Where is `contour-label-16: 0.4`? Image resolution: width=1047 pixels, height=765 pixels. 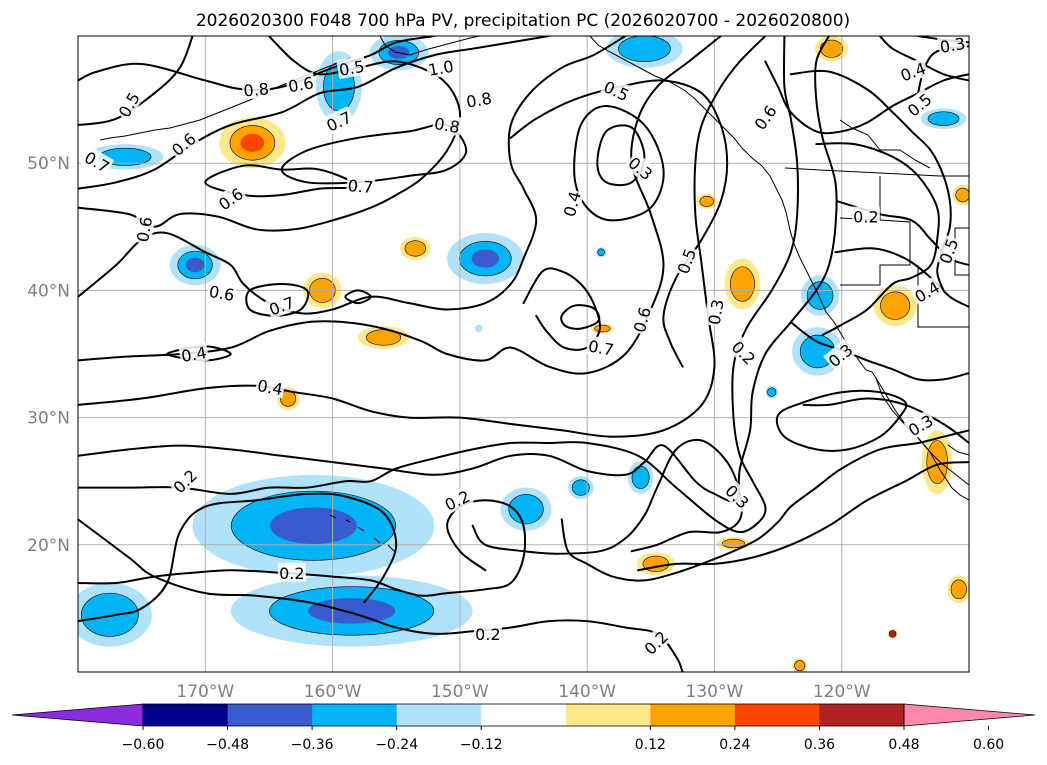
contour-label-16: 0.4 is located at coordinates (270, 386).